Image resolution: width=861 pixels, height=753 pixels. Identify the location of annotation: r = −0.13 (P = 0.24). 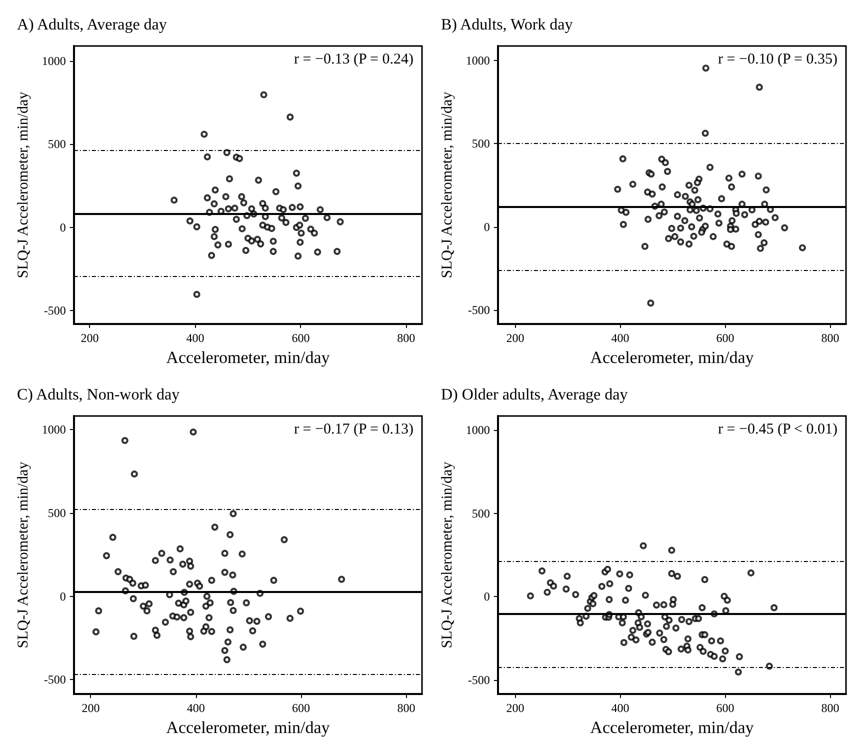
(354, 60).